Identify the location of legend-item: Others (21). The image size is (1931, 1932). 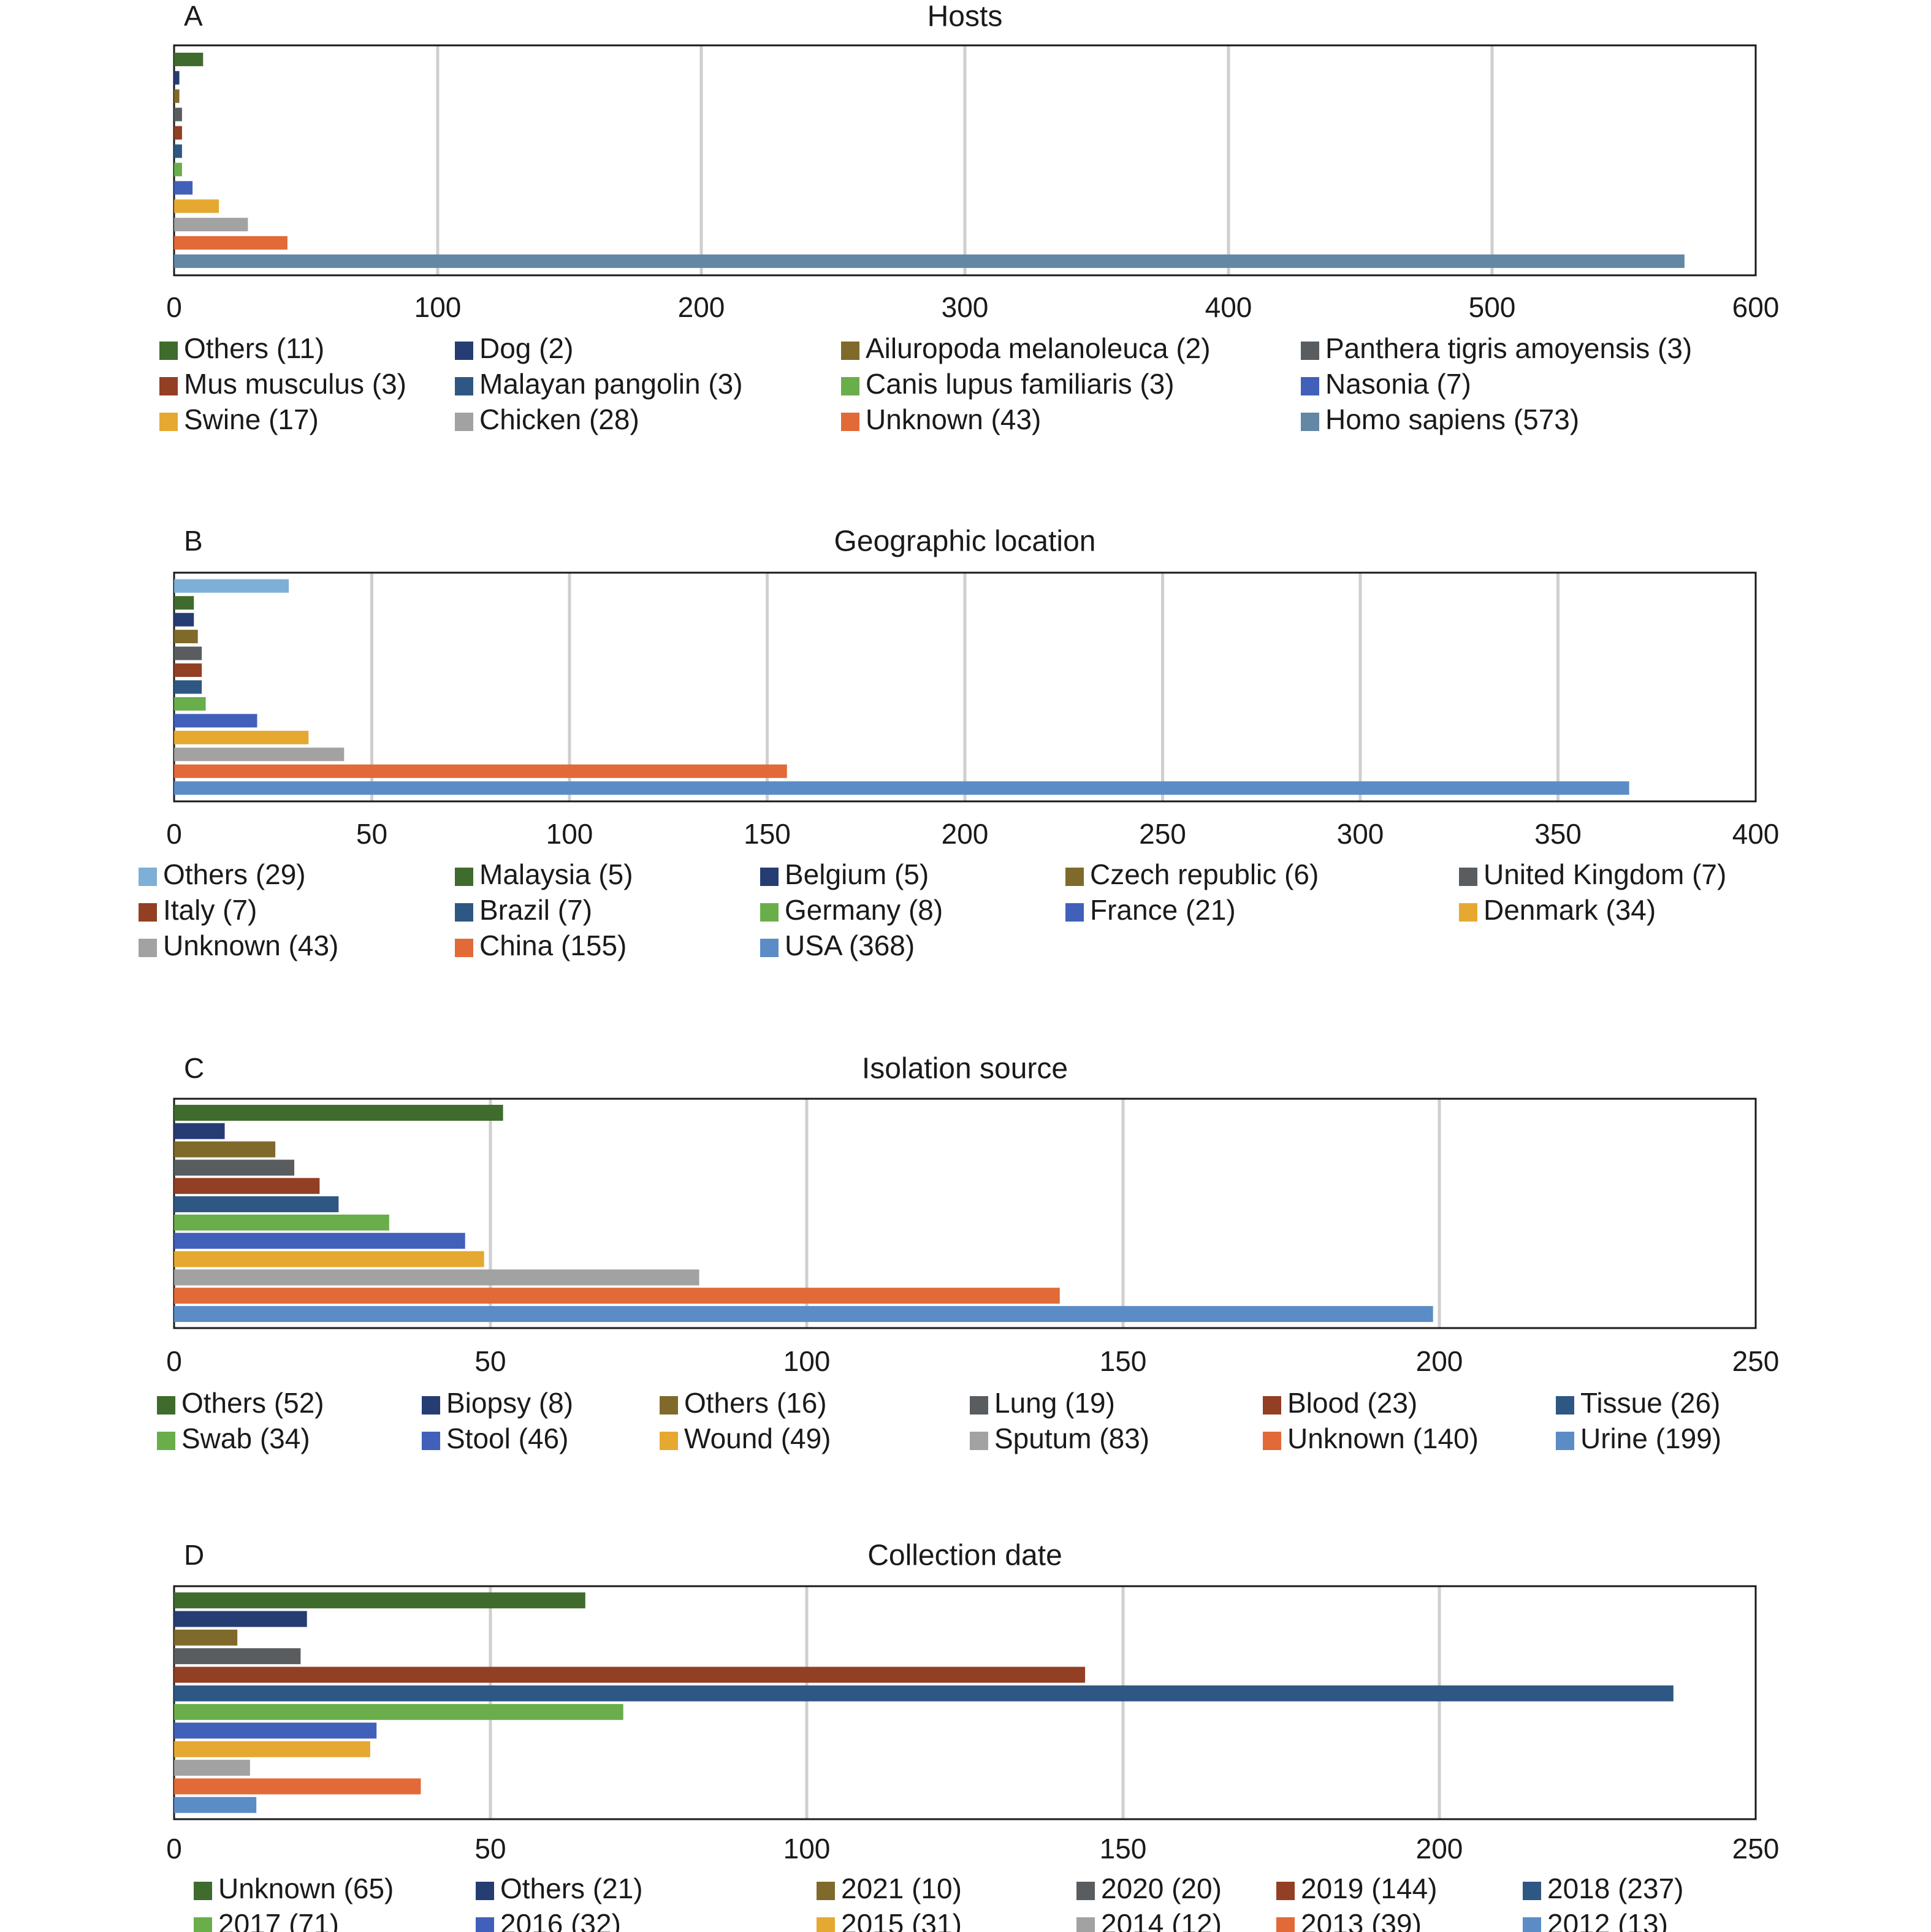
(559, 1889).